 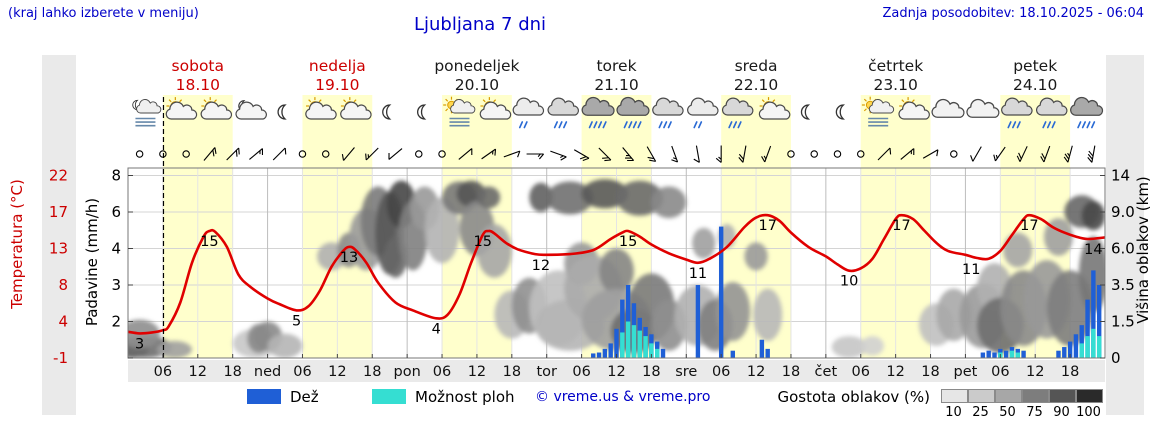 I want to click on sun-cloud-icon, so click(x=216, y=108).